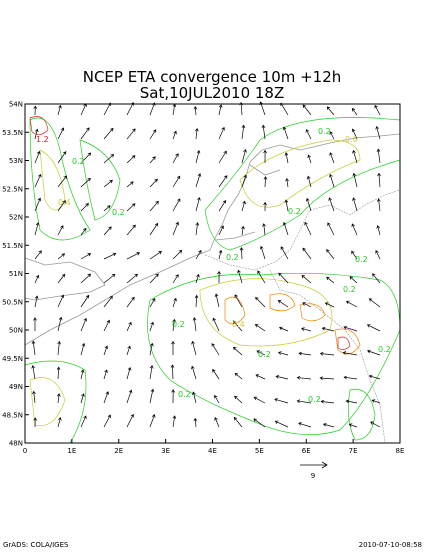  What do you see at coordinates (12, 246) in the screenshot?
I see `y-tick-label: 51.5N` at bounding box center [12, 246].